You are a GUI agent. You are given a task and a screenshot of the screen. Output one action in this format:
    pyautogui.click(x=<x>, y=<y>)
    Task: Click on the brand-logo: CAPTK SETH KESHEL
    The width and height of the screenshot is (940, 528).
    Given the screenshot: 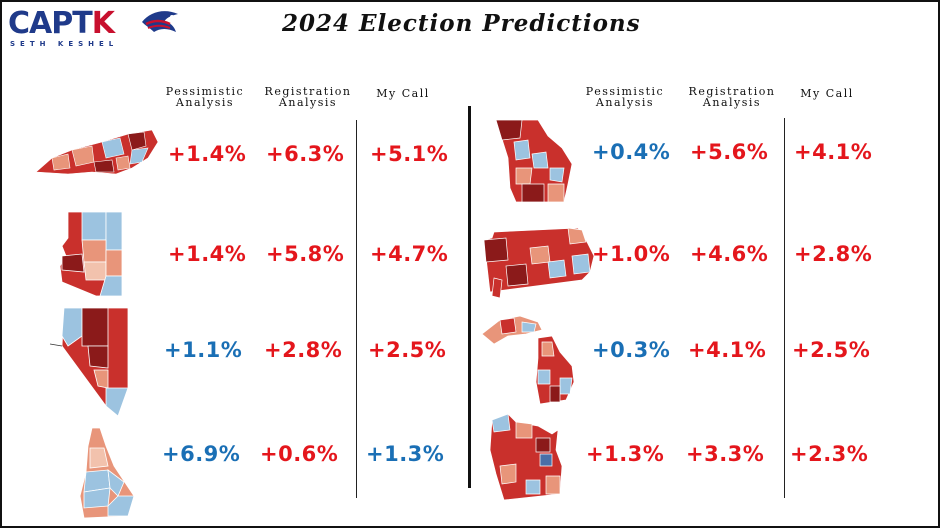 What is the action you would take?
    pyautogui.click(x=94, y=29)
    